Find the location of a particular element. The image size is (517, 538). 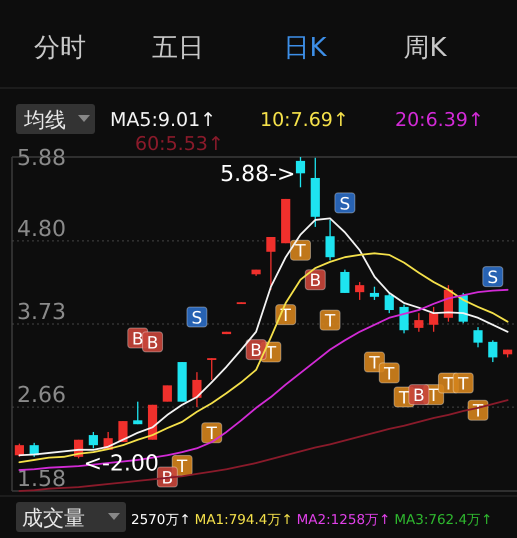

text: 20:6.39↑ is located at coordinates (439, 120).